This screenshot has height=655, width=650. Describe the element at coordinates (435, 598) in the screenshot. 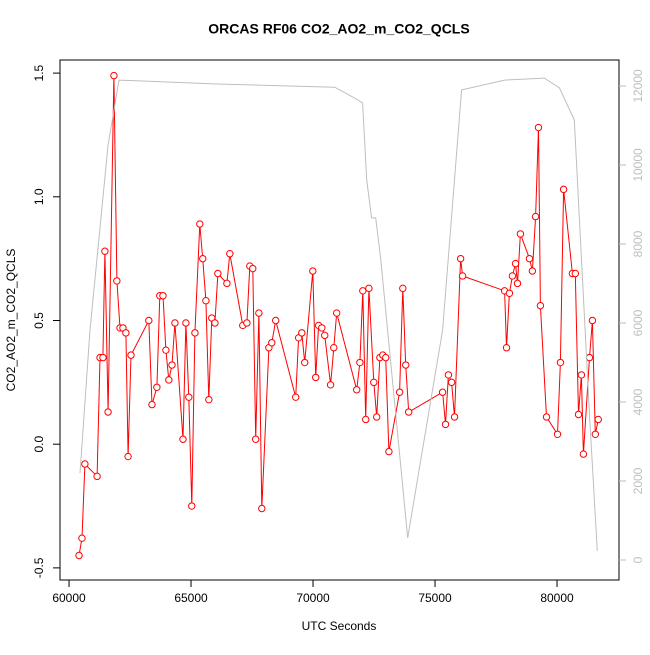

I see `x-tick-label: 75000` at that location.